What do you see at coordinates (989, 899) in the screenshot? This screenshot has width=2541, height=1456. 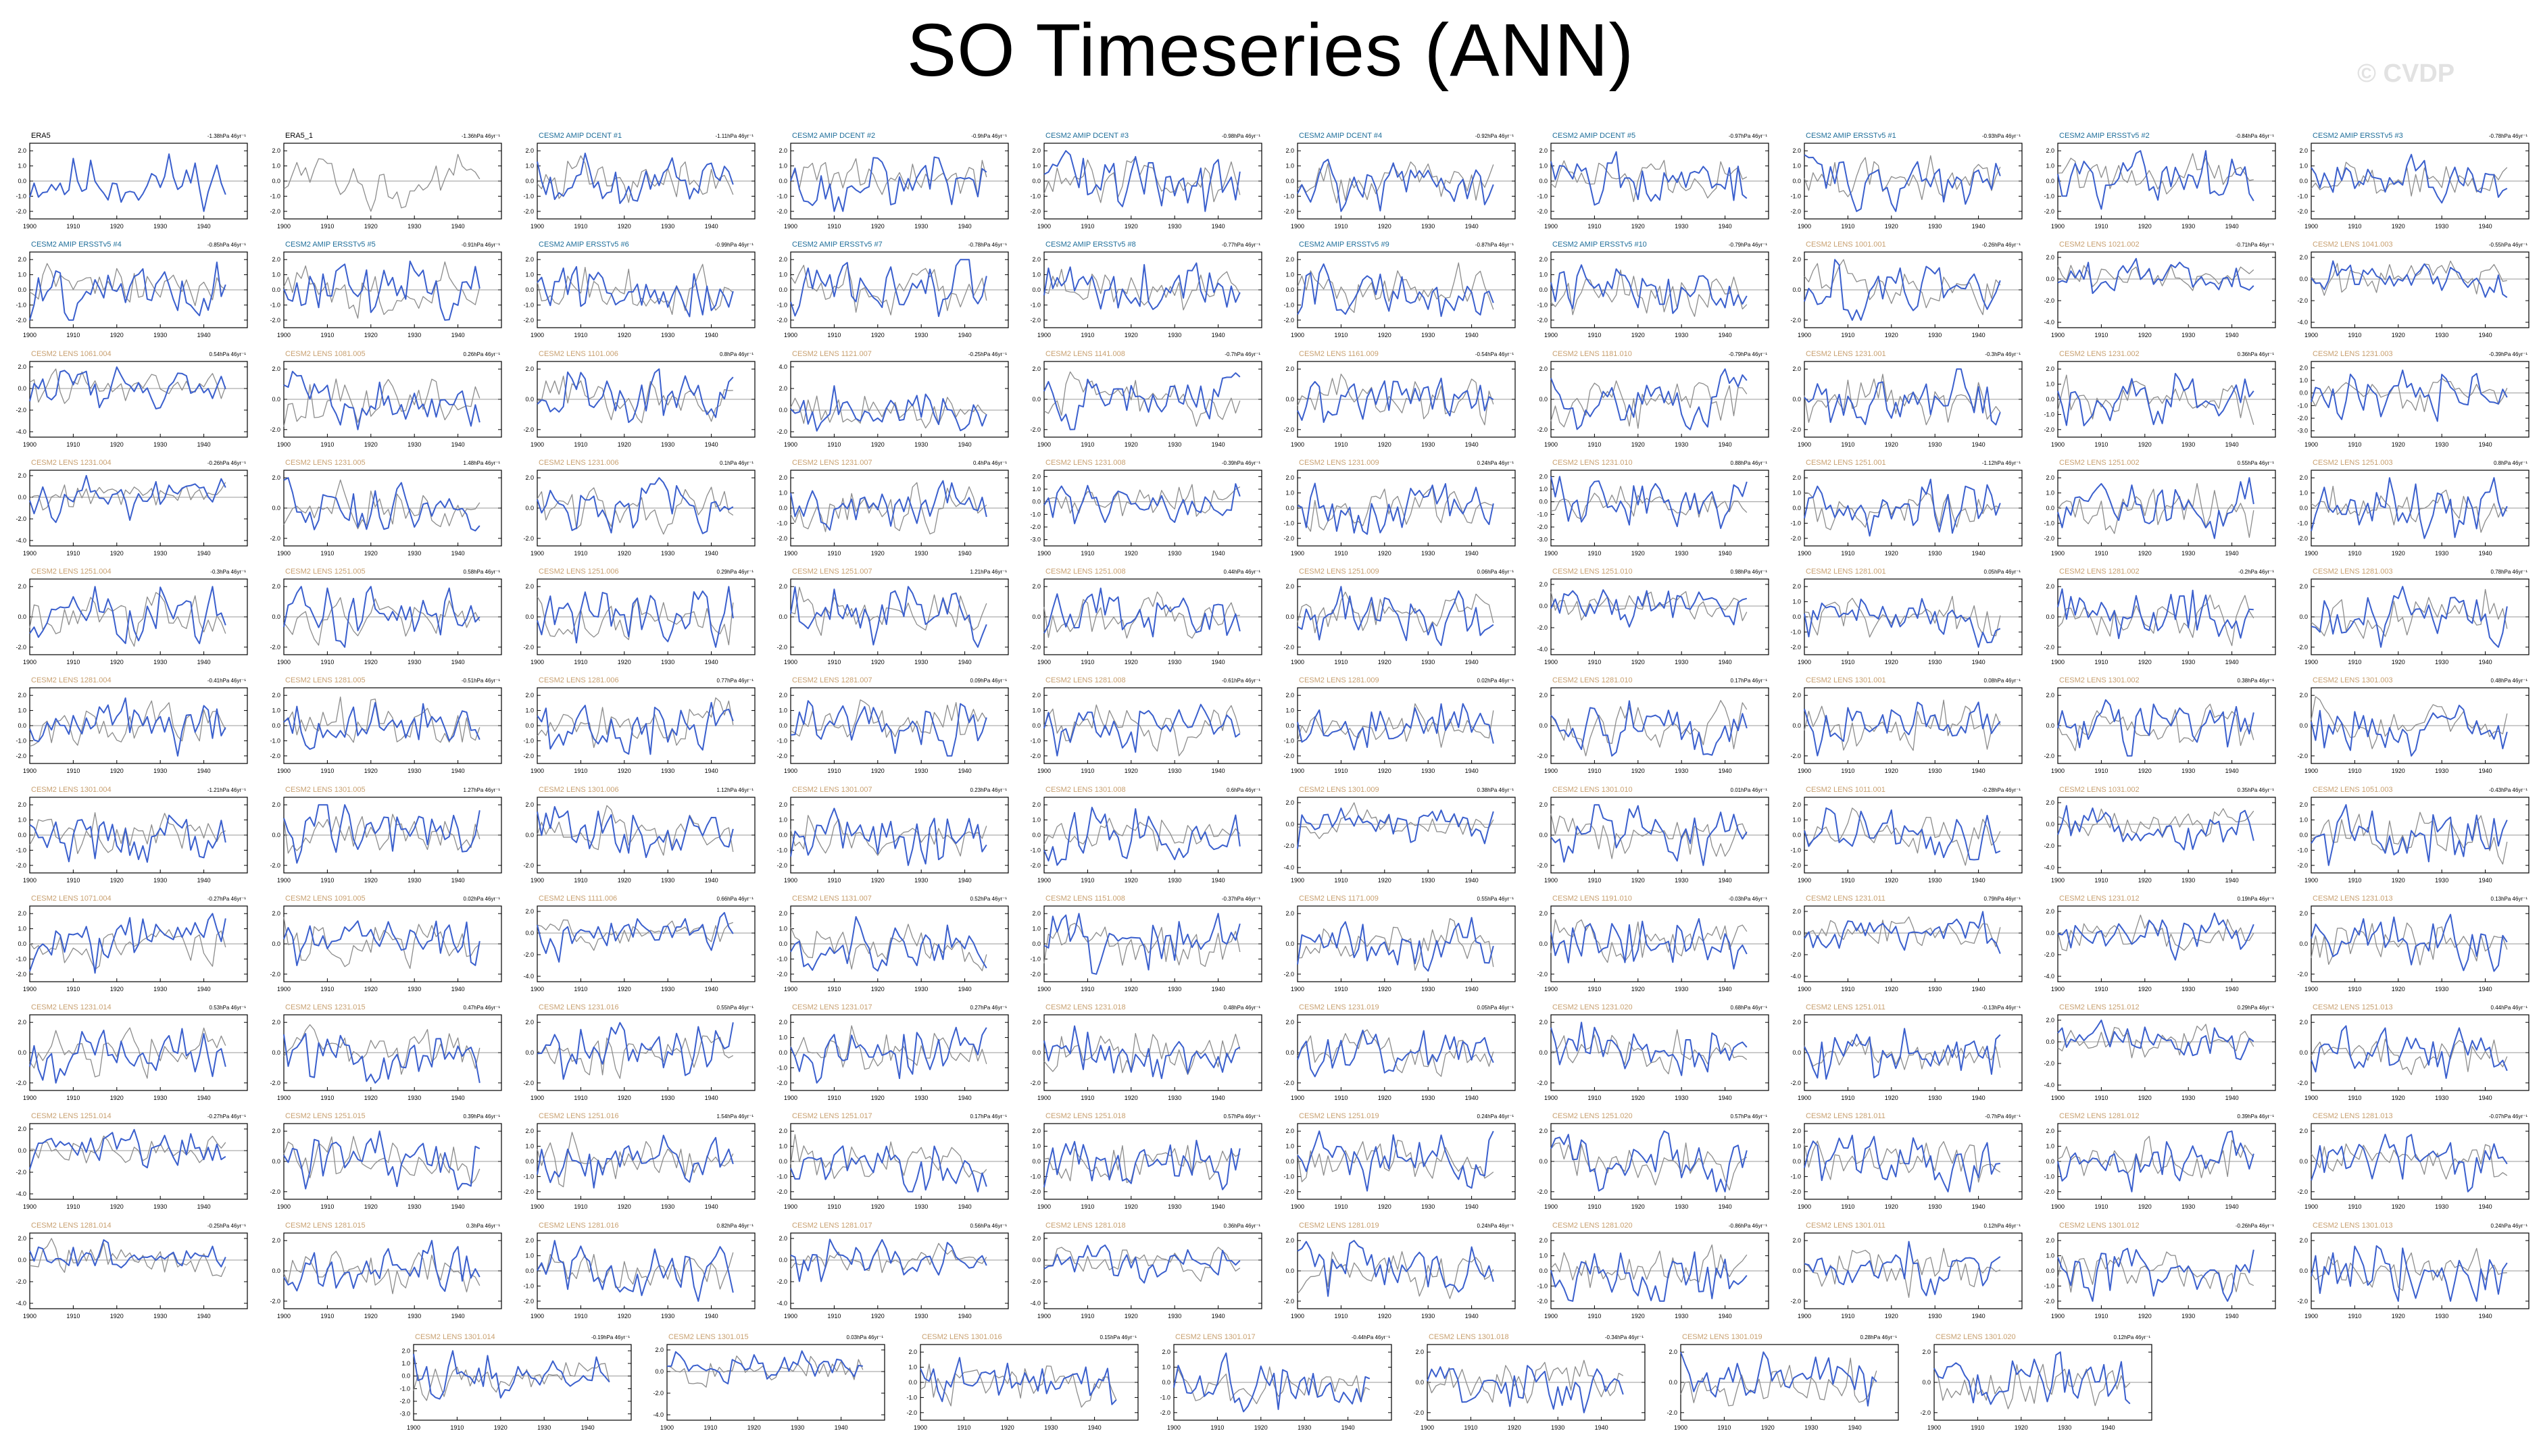 I see `panel-trend-label: 0.52hPa 46yr⁻¹` at bounding box center [989, 899].